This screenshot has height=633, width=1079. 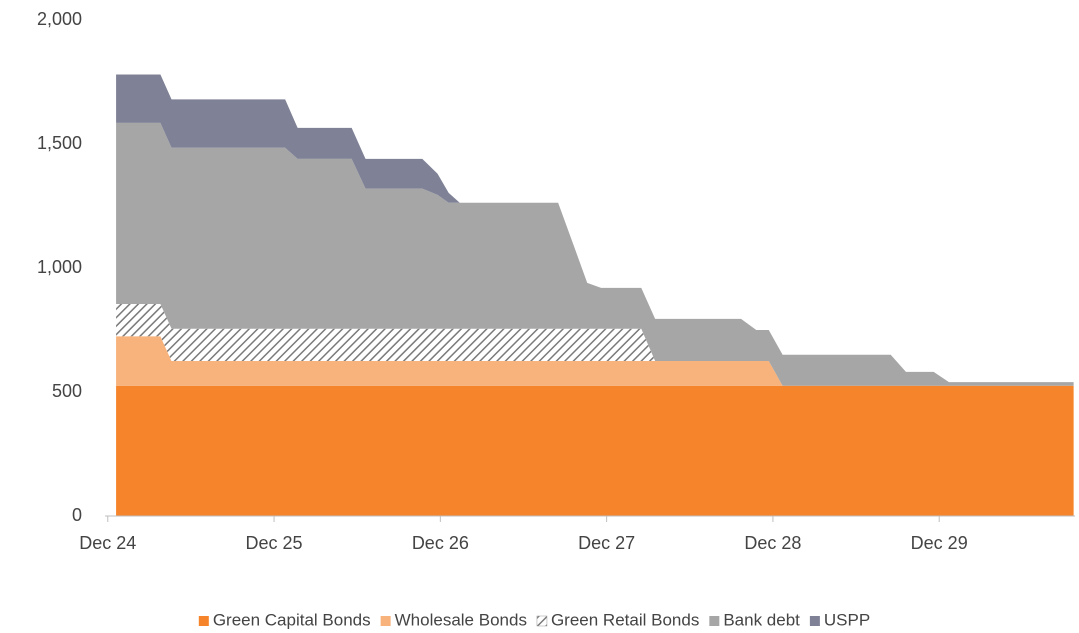 What do you see at coordinates (59, 143) in the screenshot?
I see `y-tick-label: 1,500` at bounding box center [59, 143].